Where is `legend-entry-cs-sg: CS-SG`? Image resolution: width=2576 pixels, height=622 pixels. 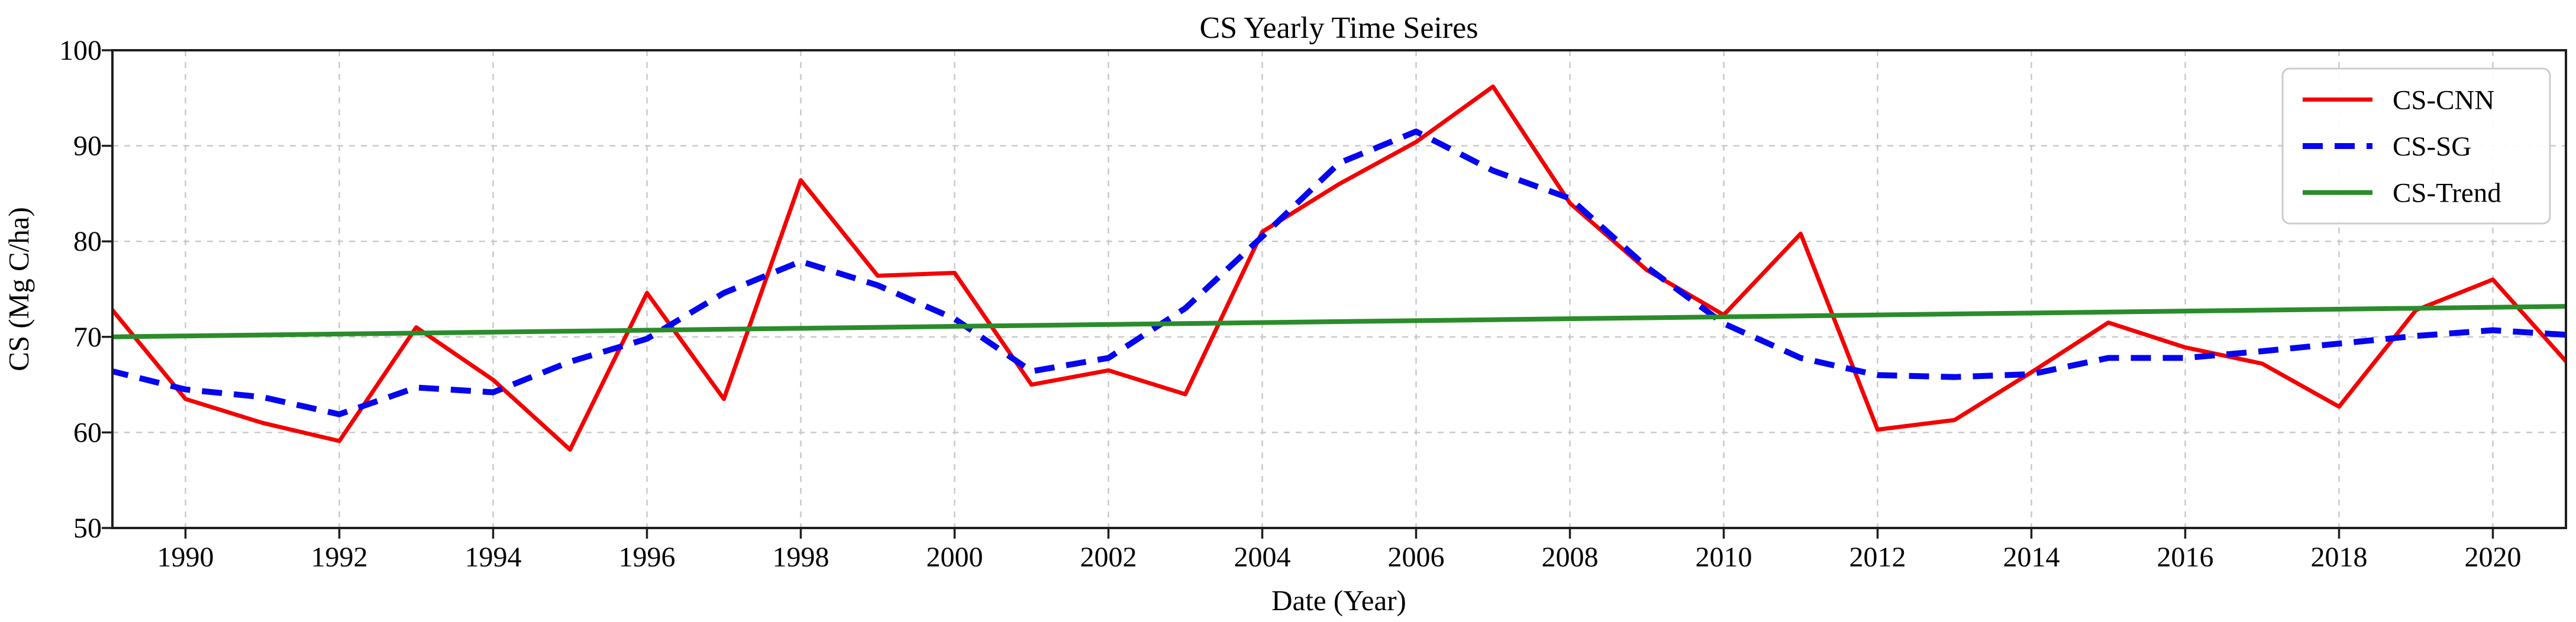 legend-entry-cs-sg: CS-SG is located at coordinates (2387, 146).